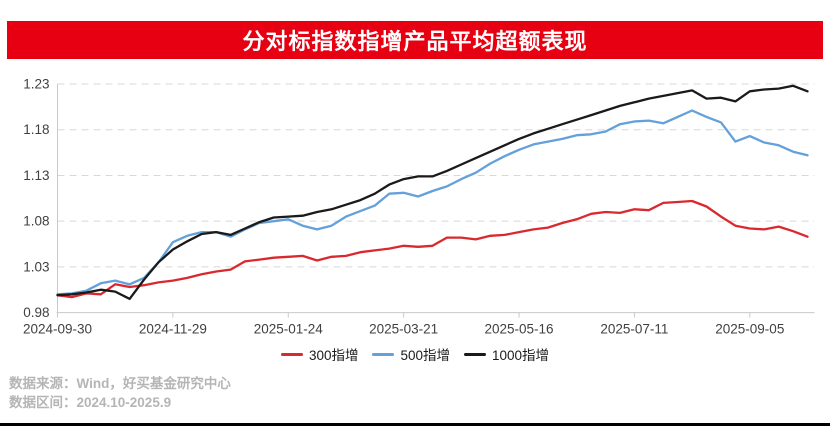  What do you see at coordinates (90, 402) in the screenshot?
I see `data-range-line: 数据区间：2024.10-2025.9` at bounding box center [90, 402].